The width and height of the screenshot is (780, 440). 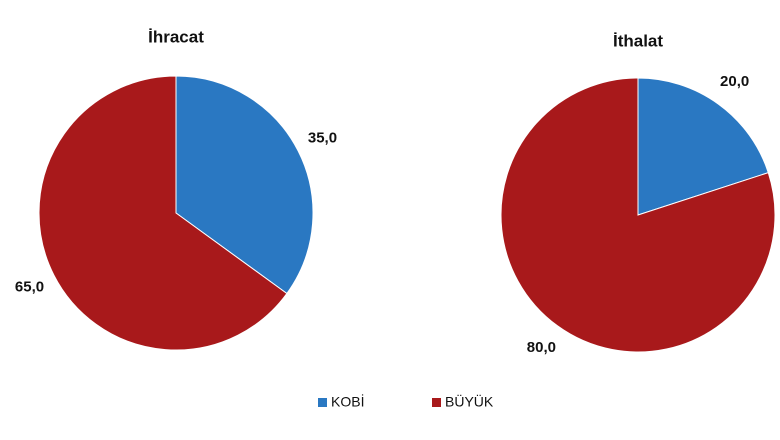 What do you see at coordinates (469, 401) in the screenshot?
I see `legend-label: BÜYÜK` at bounding box center [469, 401].